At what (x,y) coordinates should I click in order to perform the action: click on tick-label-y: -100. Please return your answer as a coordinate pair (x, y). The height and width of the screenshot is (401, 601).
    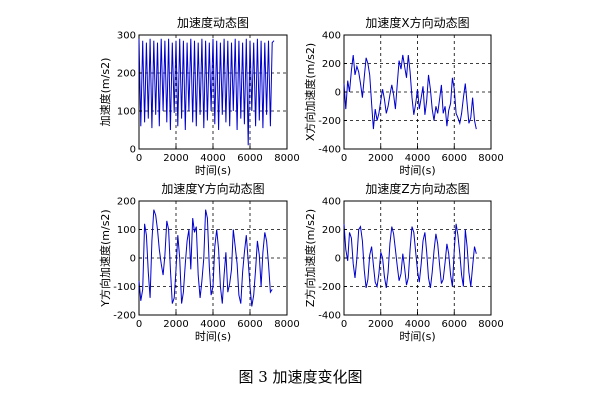
    Looking at the image, I should click on (124, 287).